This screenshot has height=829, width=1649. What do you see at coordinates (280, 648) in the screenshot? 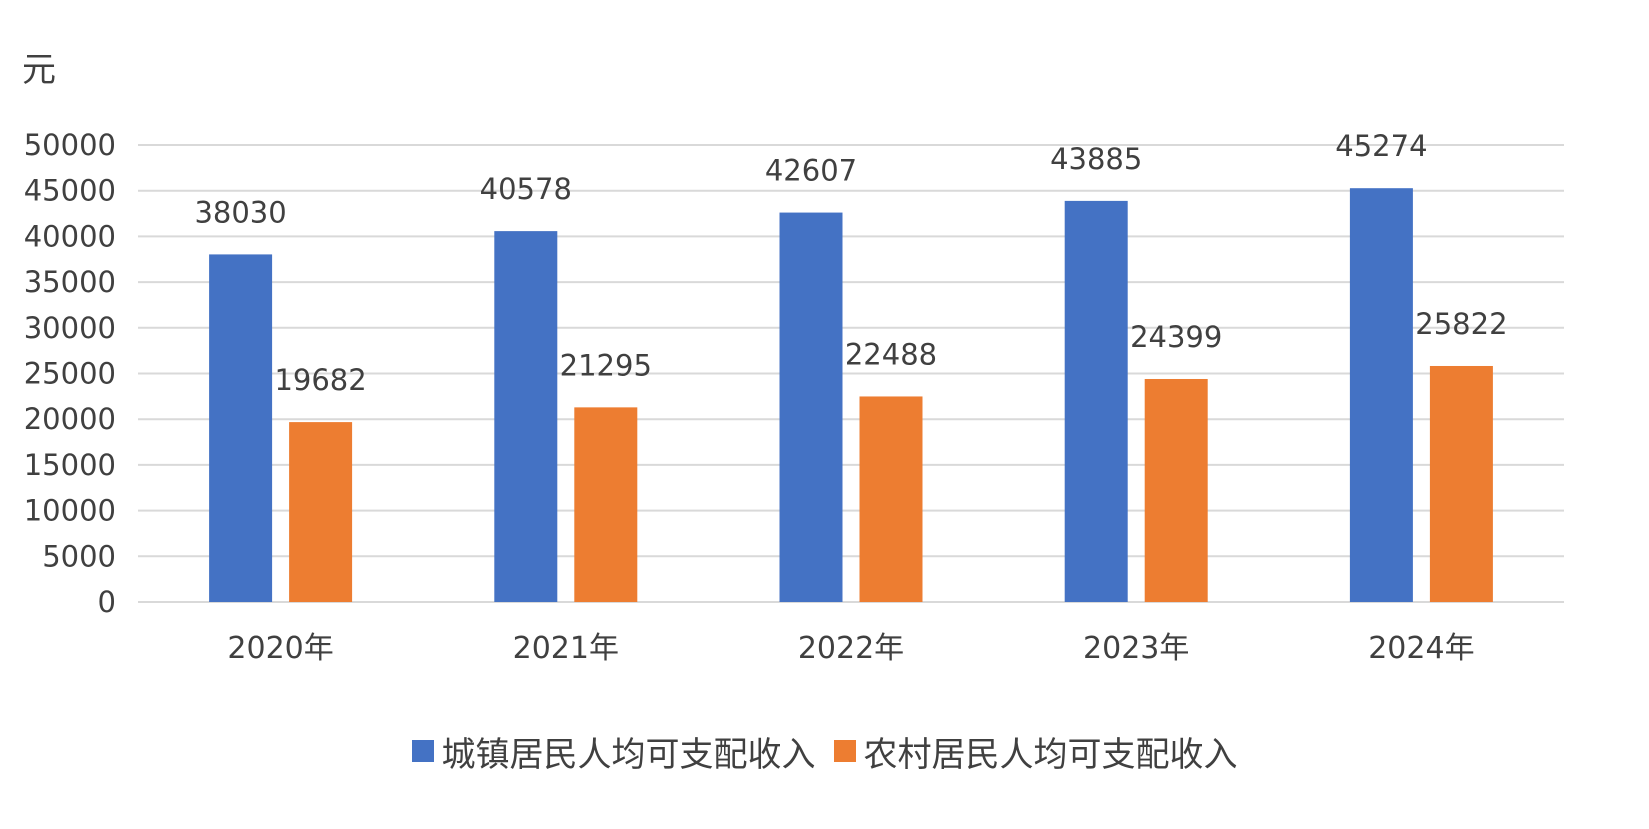
I see `x-tick-label: 2020年` at bounding box center [280, 648].